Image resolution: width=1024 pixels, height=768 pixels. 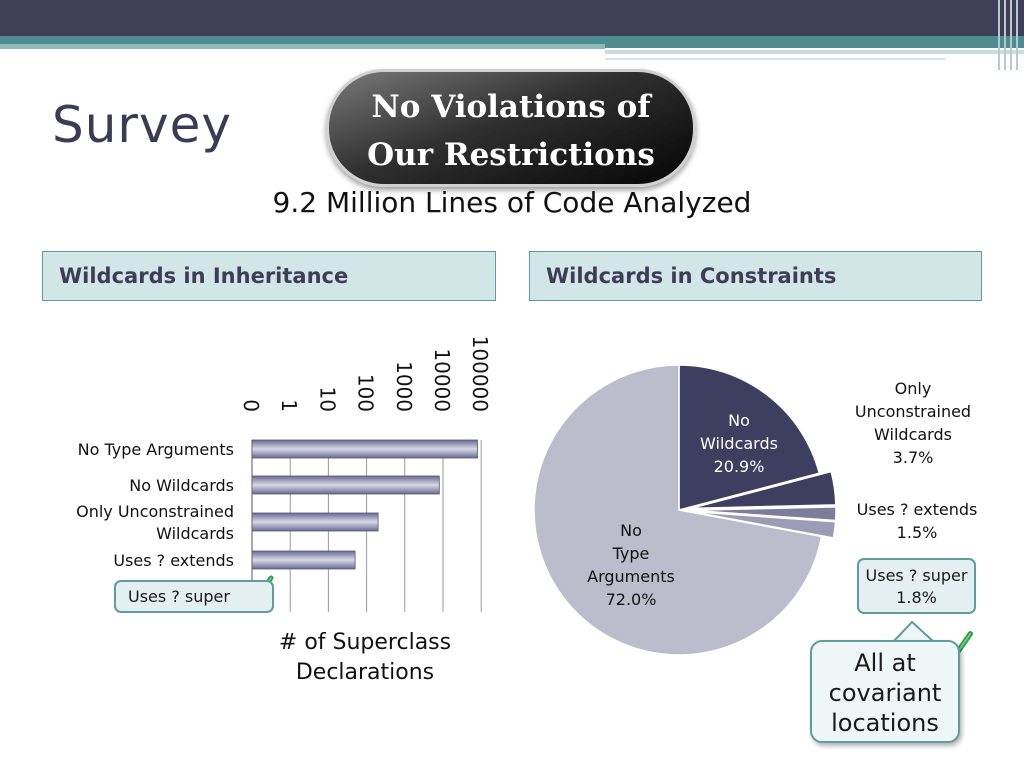 I want to click on covariant-callout-tail, so click(x=913, y=631).